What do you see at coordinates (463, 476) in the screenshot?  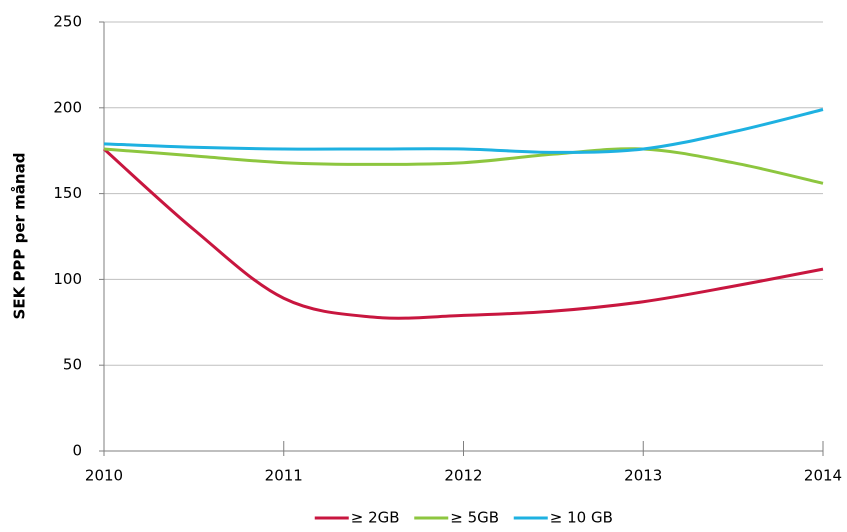 I see `x-tick-label: 2012` at bounding box center [463, 476].